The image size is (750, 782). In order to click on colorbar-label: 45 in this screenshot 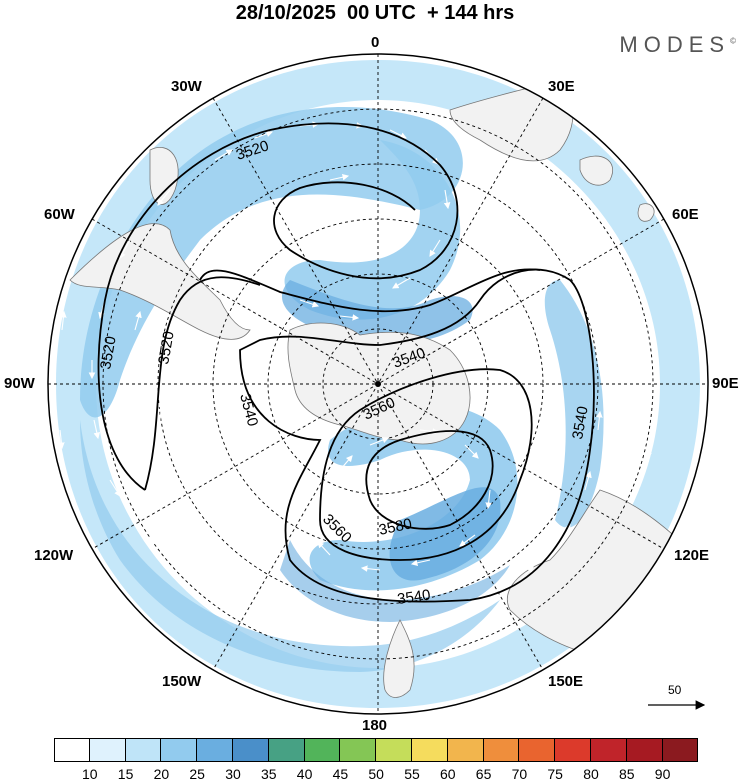, I will do `click(340, 774)`.